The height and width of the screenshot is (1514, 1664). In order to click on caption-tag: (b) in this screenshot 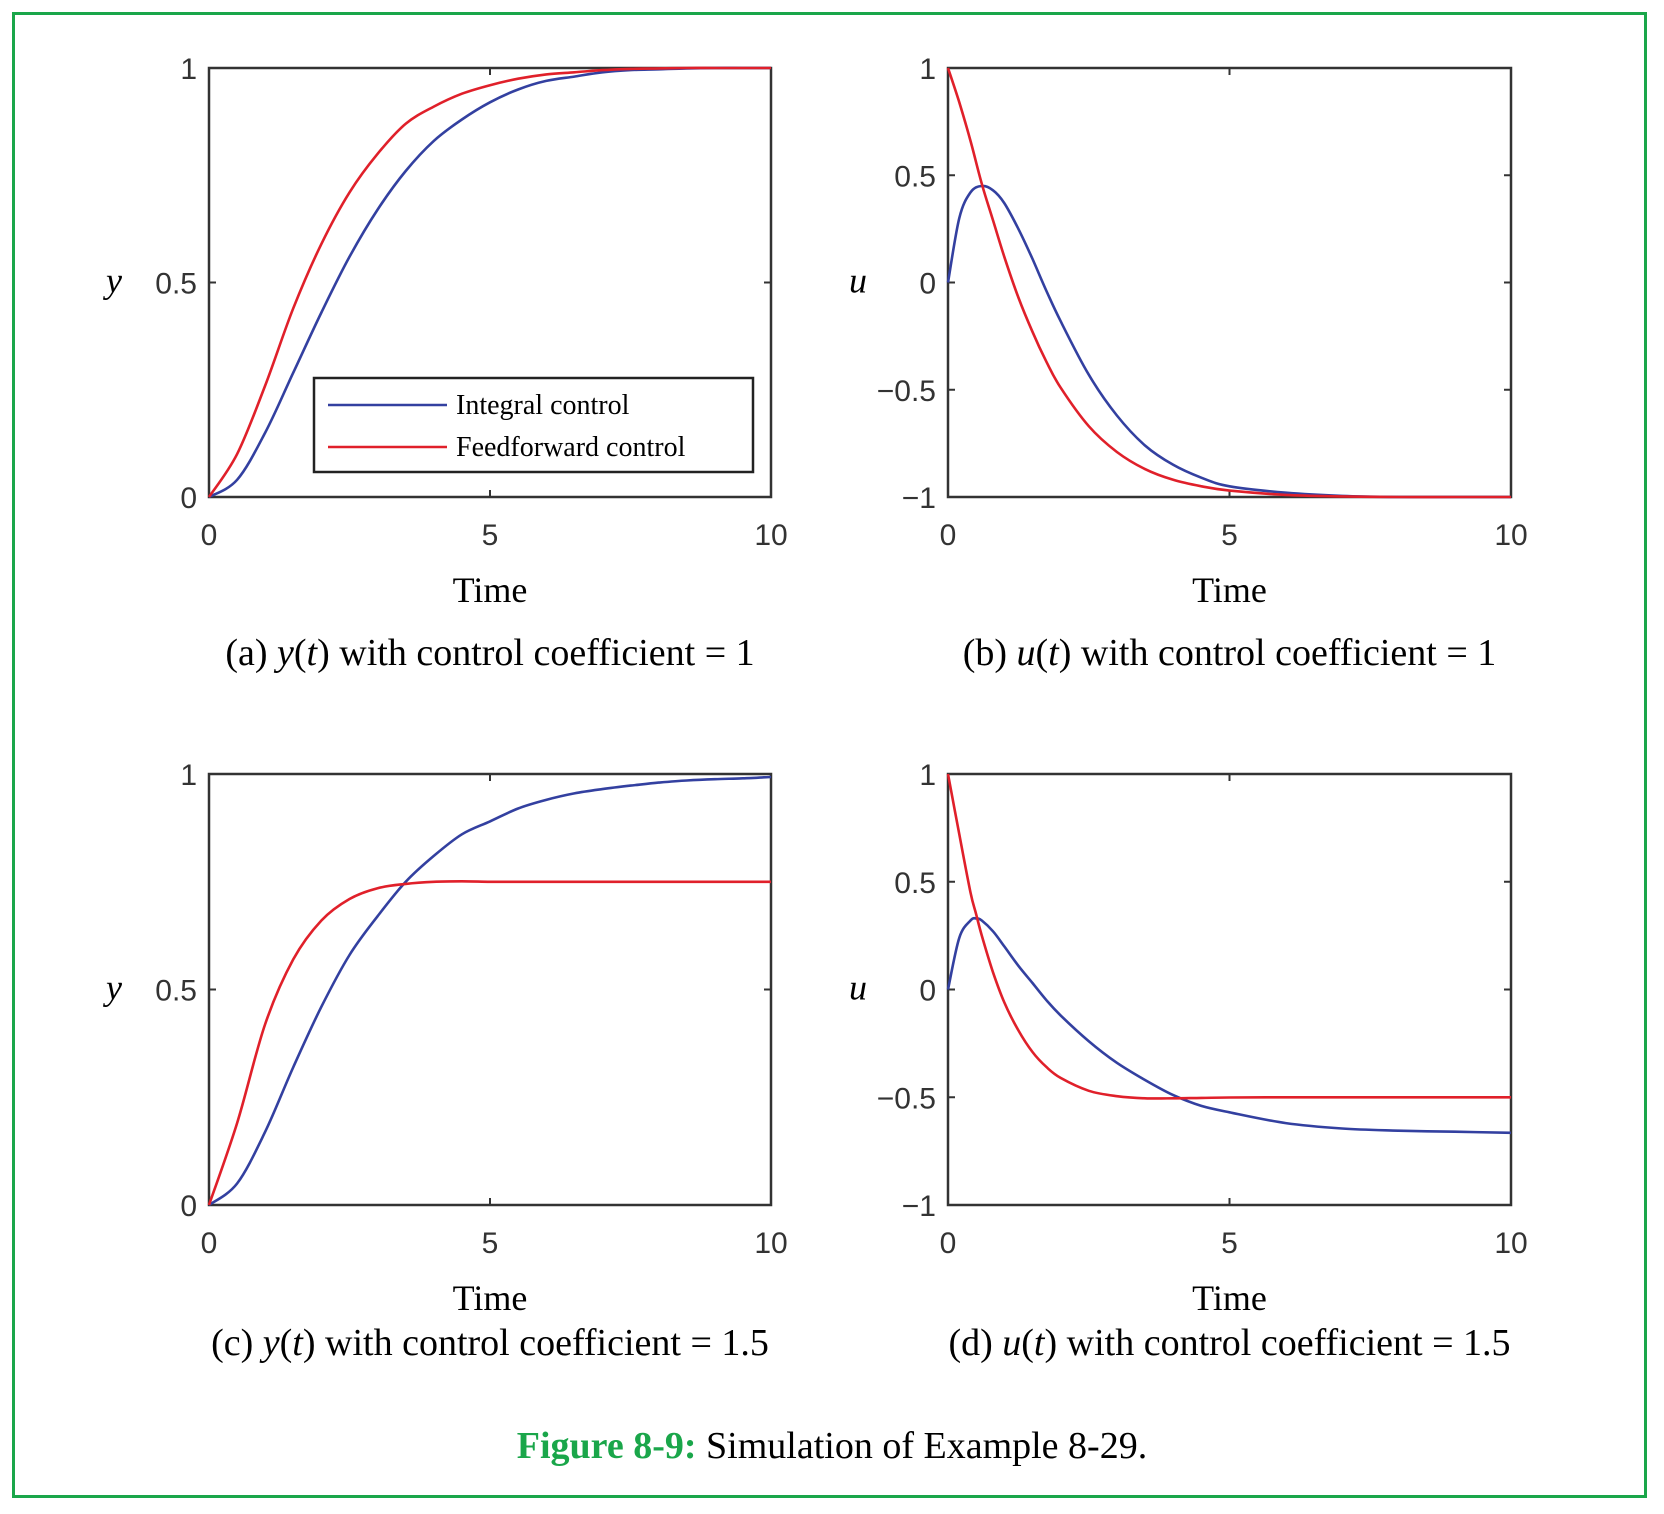, I will do `click(990, 653)`.